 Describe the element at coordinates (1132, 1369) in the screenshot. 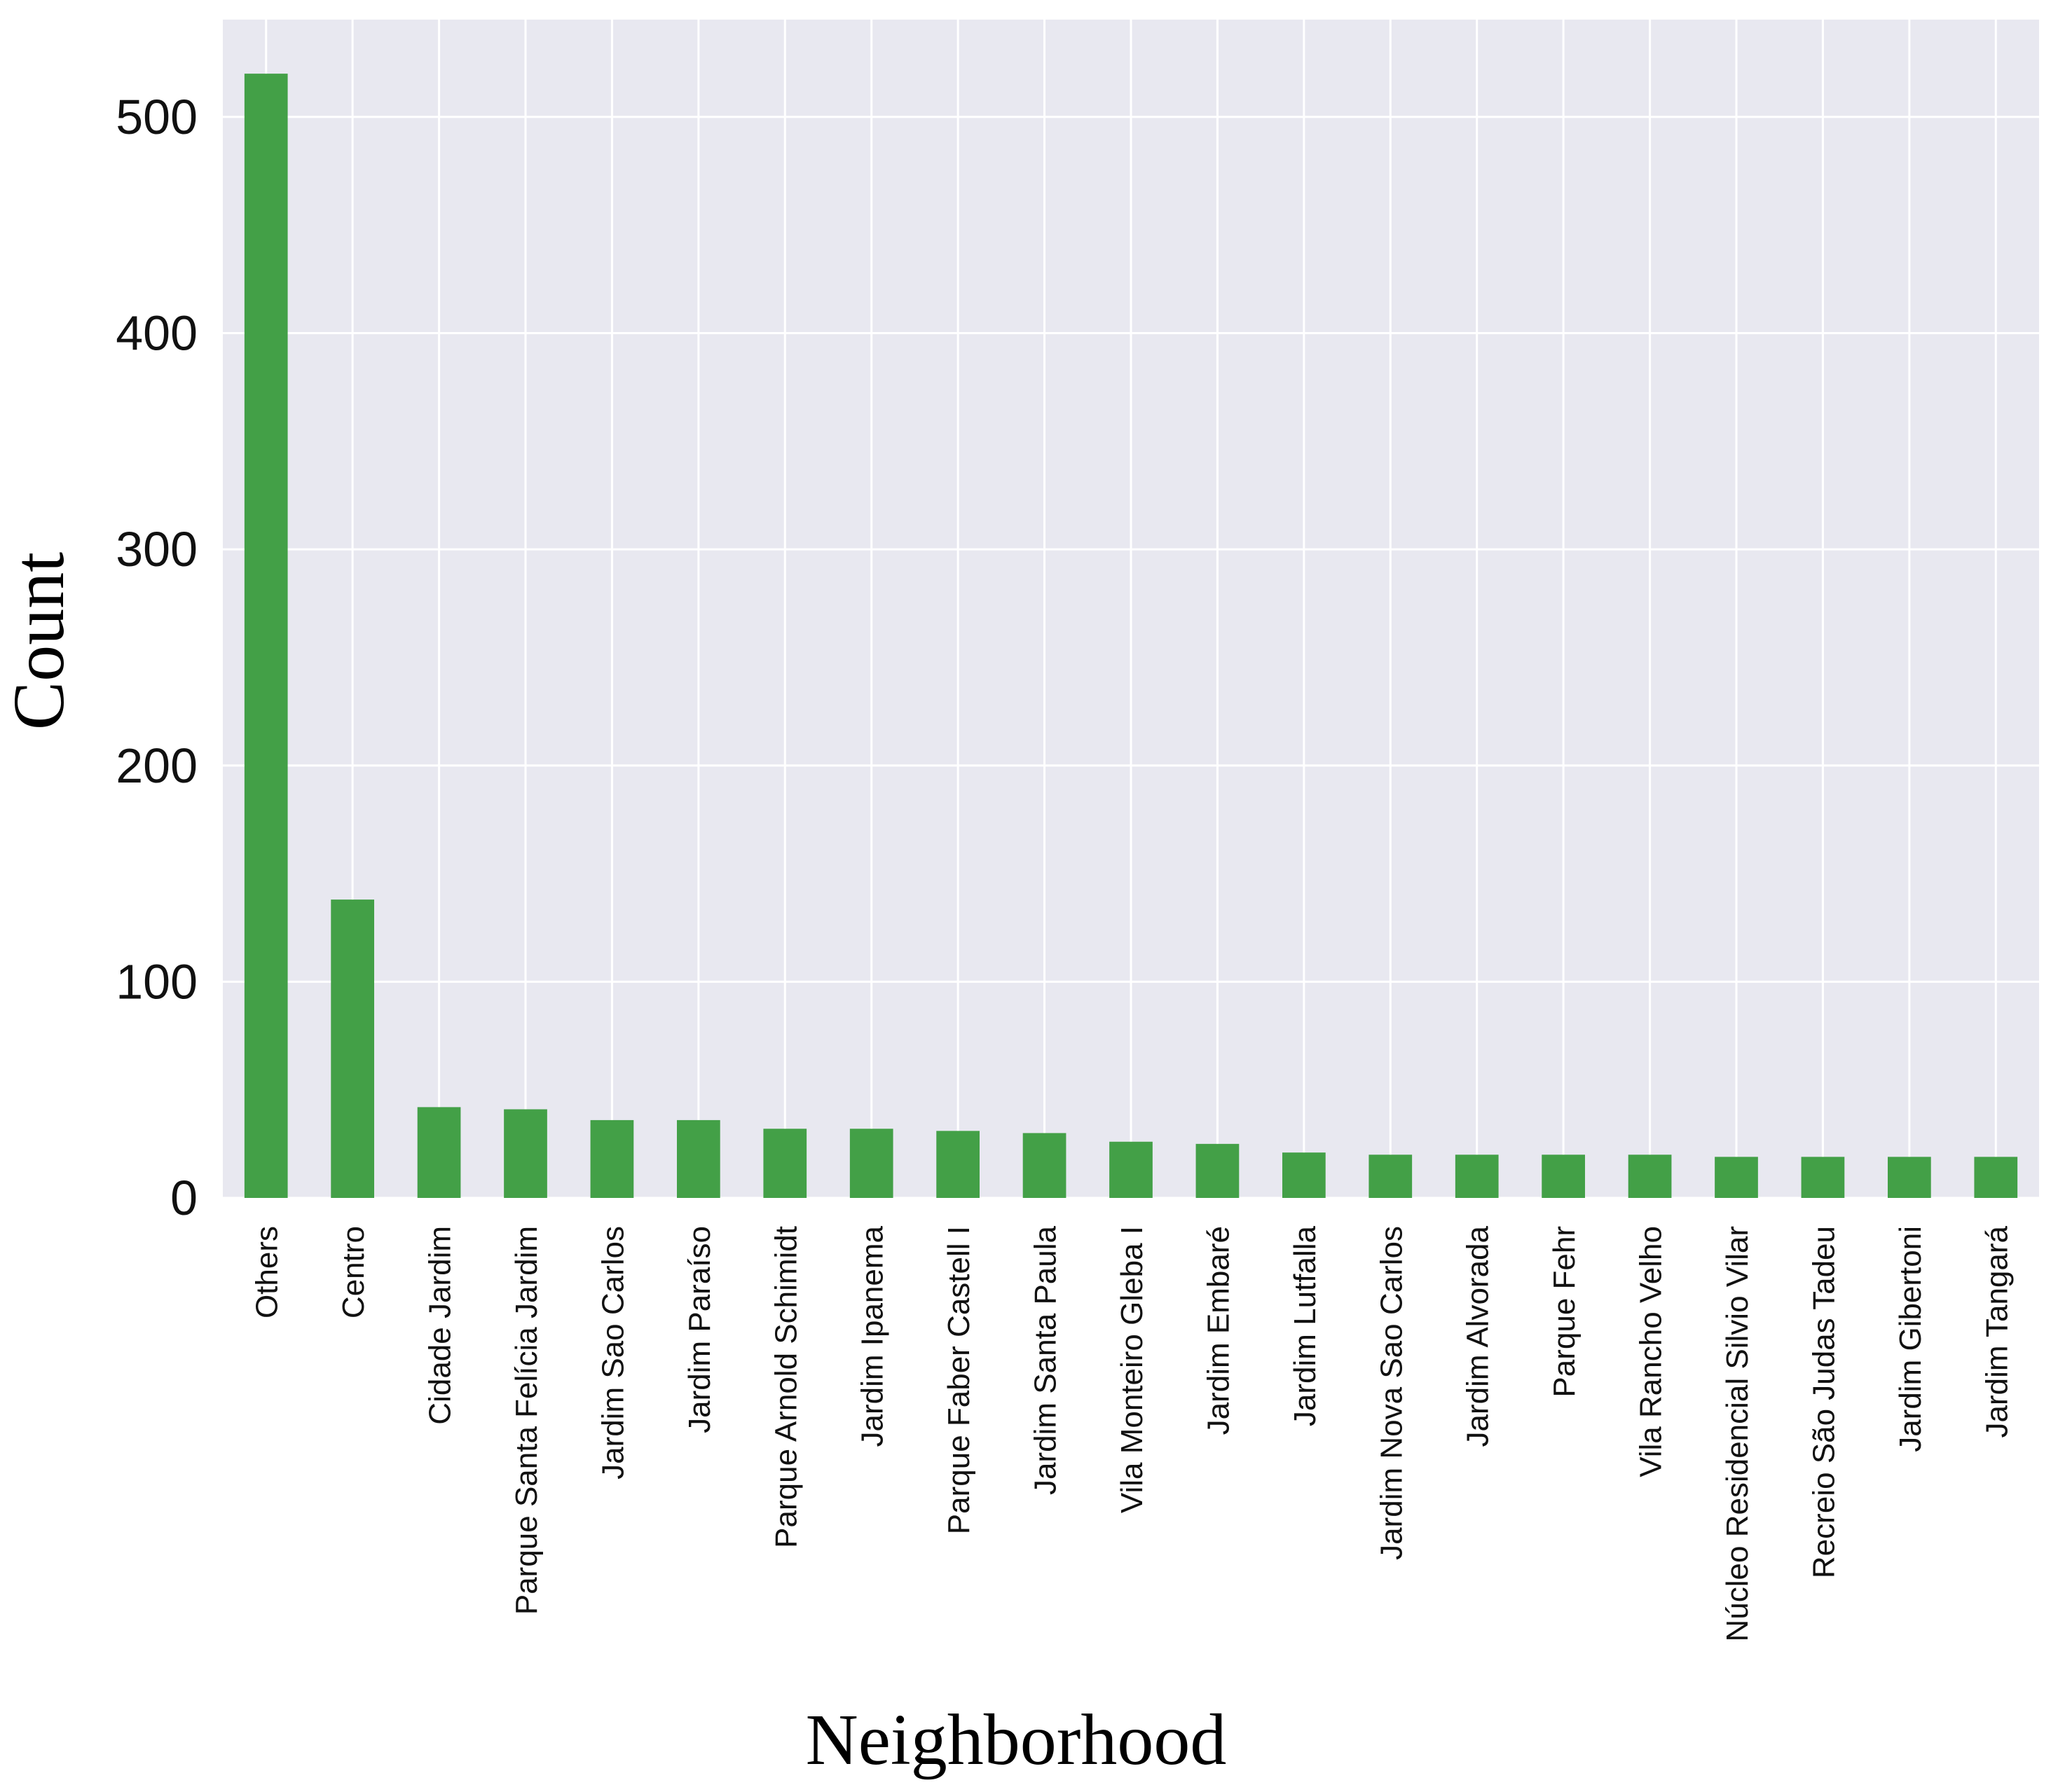

I see `x-tick-label-10: Vila Monteiro Gleba I` at that location.